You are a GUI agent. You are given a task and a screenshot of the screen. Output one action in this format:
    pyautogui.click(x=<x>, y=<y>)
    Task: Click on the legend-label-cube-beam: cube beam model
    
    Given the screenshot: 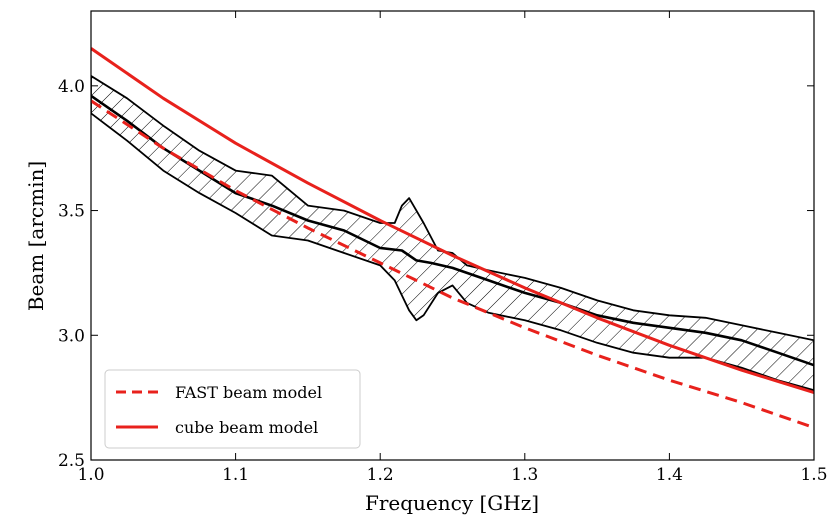 What is the action you would take?
    pyautogui.click(x=246, y=427)
    